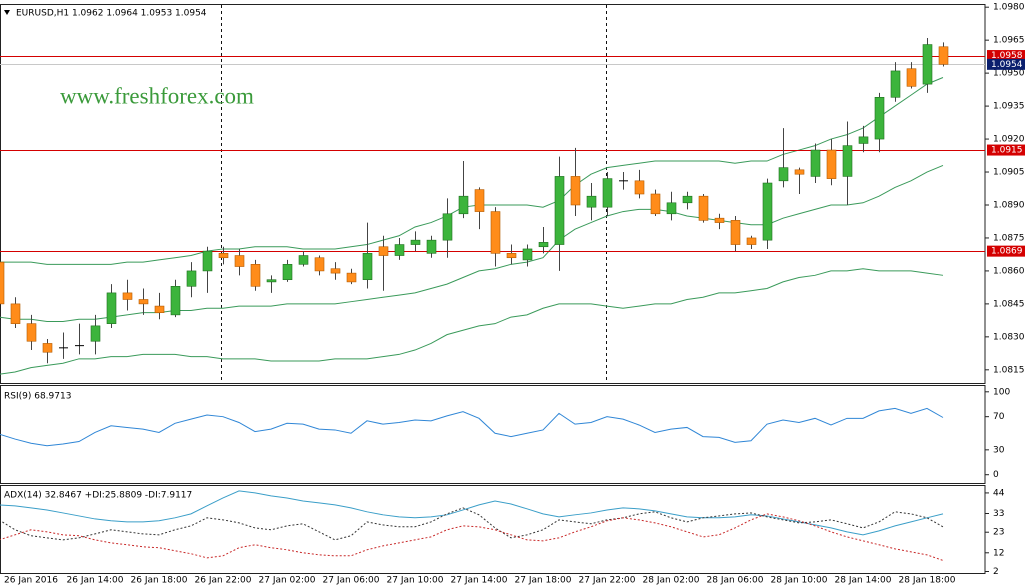 The image size is (1029, 587). Describe the element at coordinates (7, 12) in the screenshot. I see `symbol-menu-icon` at that location.